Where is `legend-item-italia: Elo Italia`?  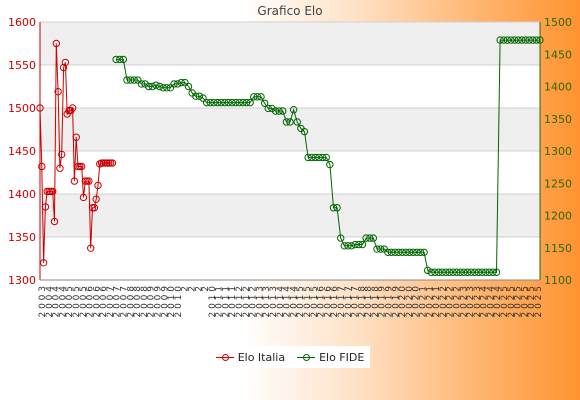
legend-item-italia: Elo Italia is located at coordinates (250, 357).